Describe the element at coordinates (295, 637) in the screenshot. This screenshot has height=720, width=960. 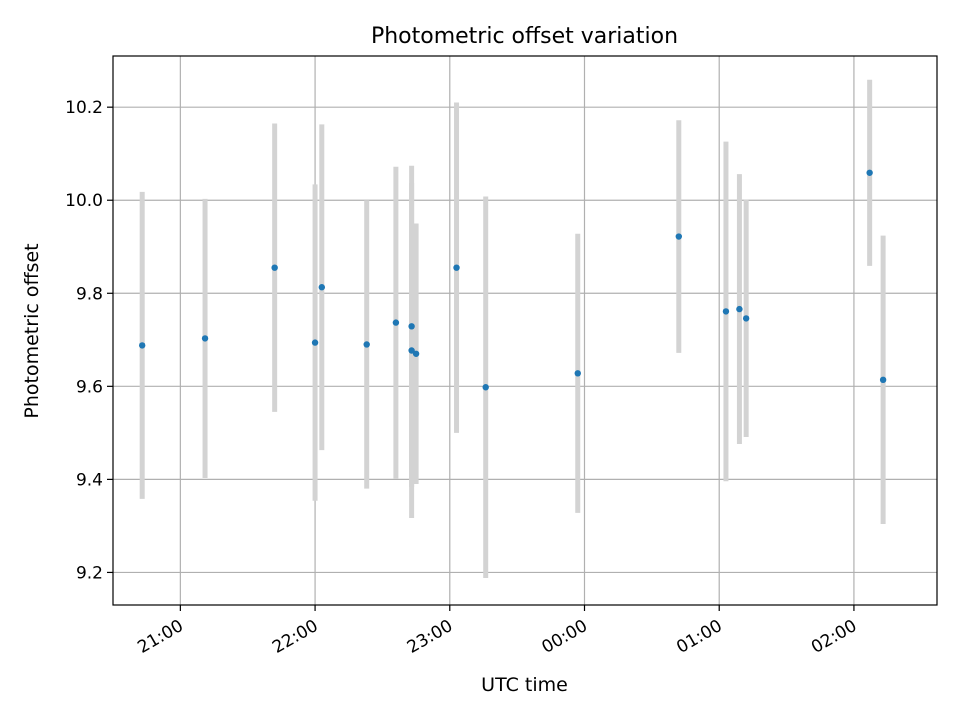
I see `x-tick-label: 22:00` at that location.